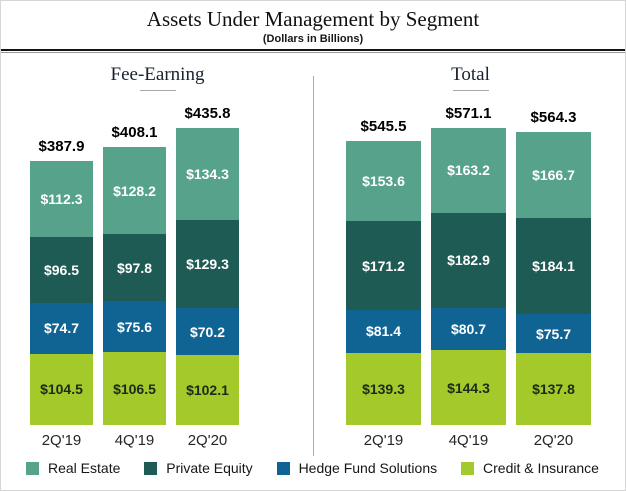  I want to click on bar-column: $545.5 $153.6 $171.2 $81.4 $139.3, so click(383, 271).